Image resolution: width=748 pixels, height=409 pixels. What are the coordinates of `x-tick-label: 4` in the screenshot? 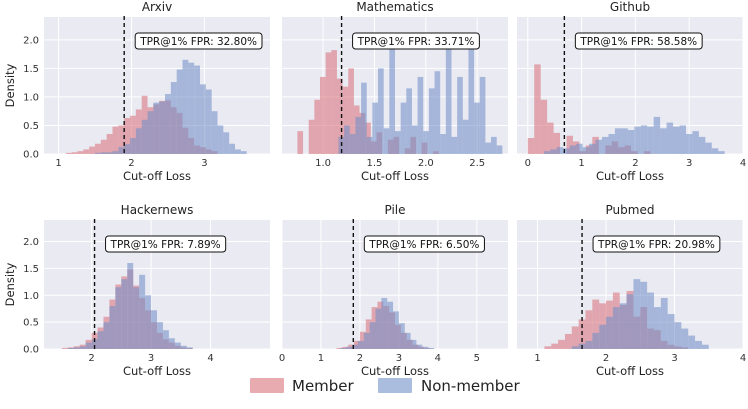 It's located at (743, 163).